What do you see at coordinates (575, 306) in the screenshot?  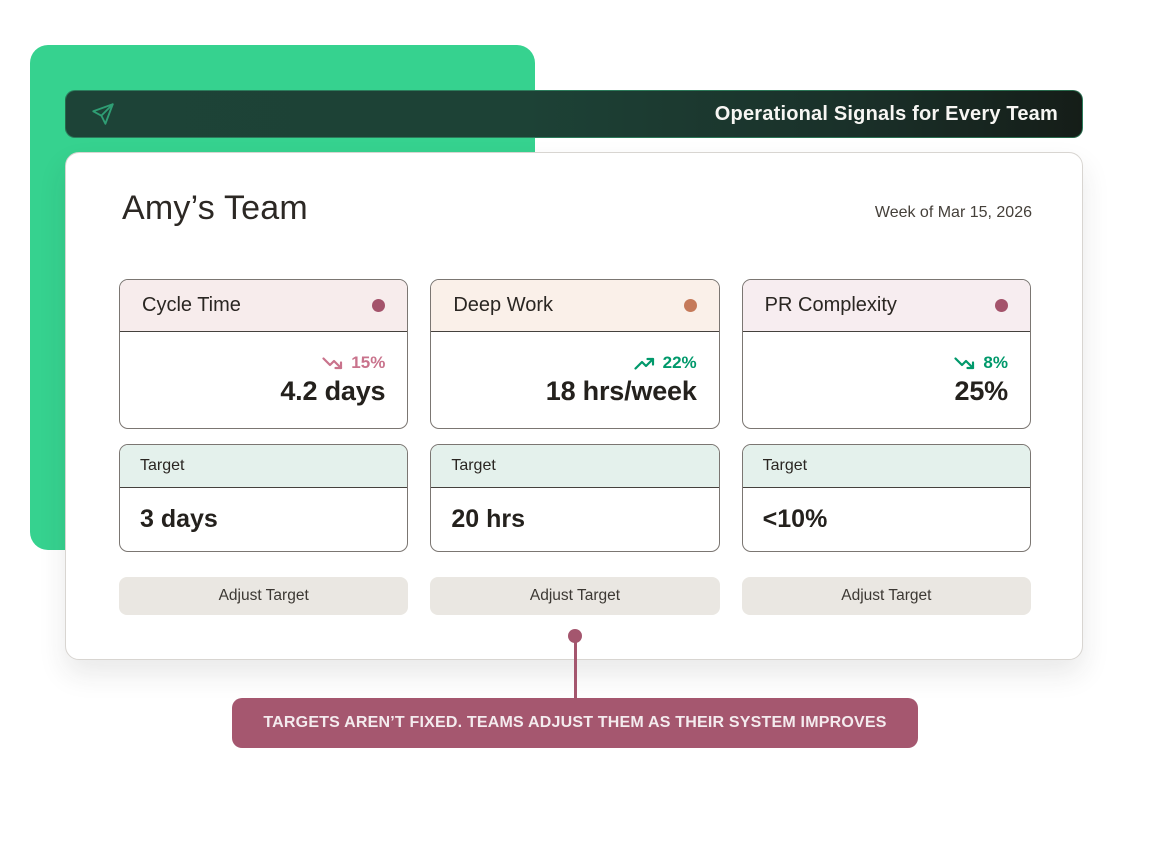 I see `metric-header: Deep Work` at bounding box center [575, 306].